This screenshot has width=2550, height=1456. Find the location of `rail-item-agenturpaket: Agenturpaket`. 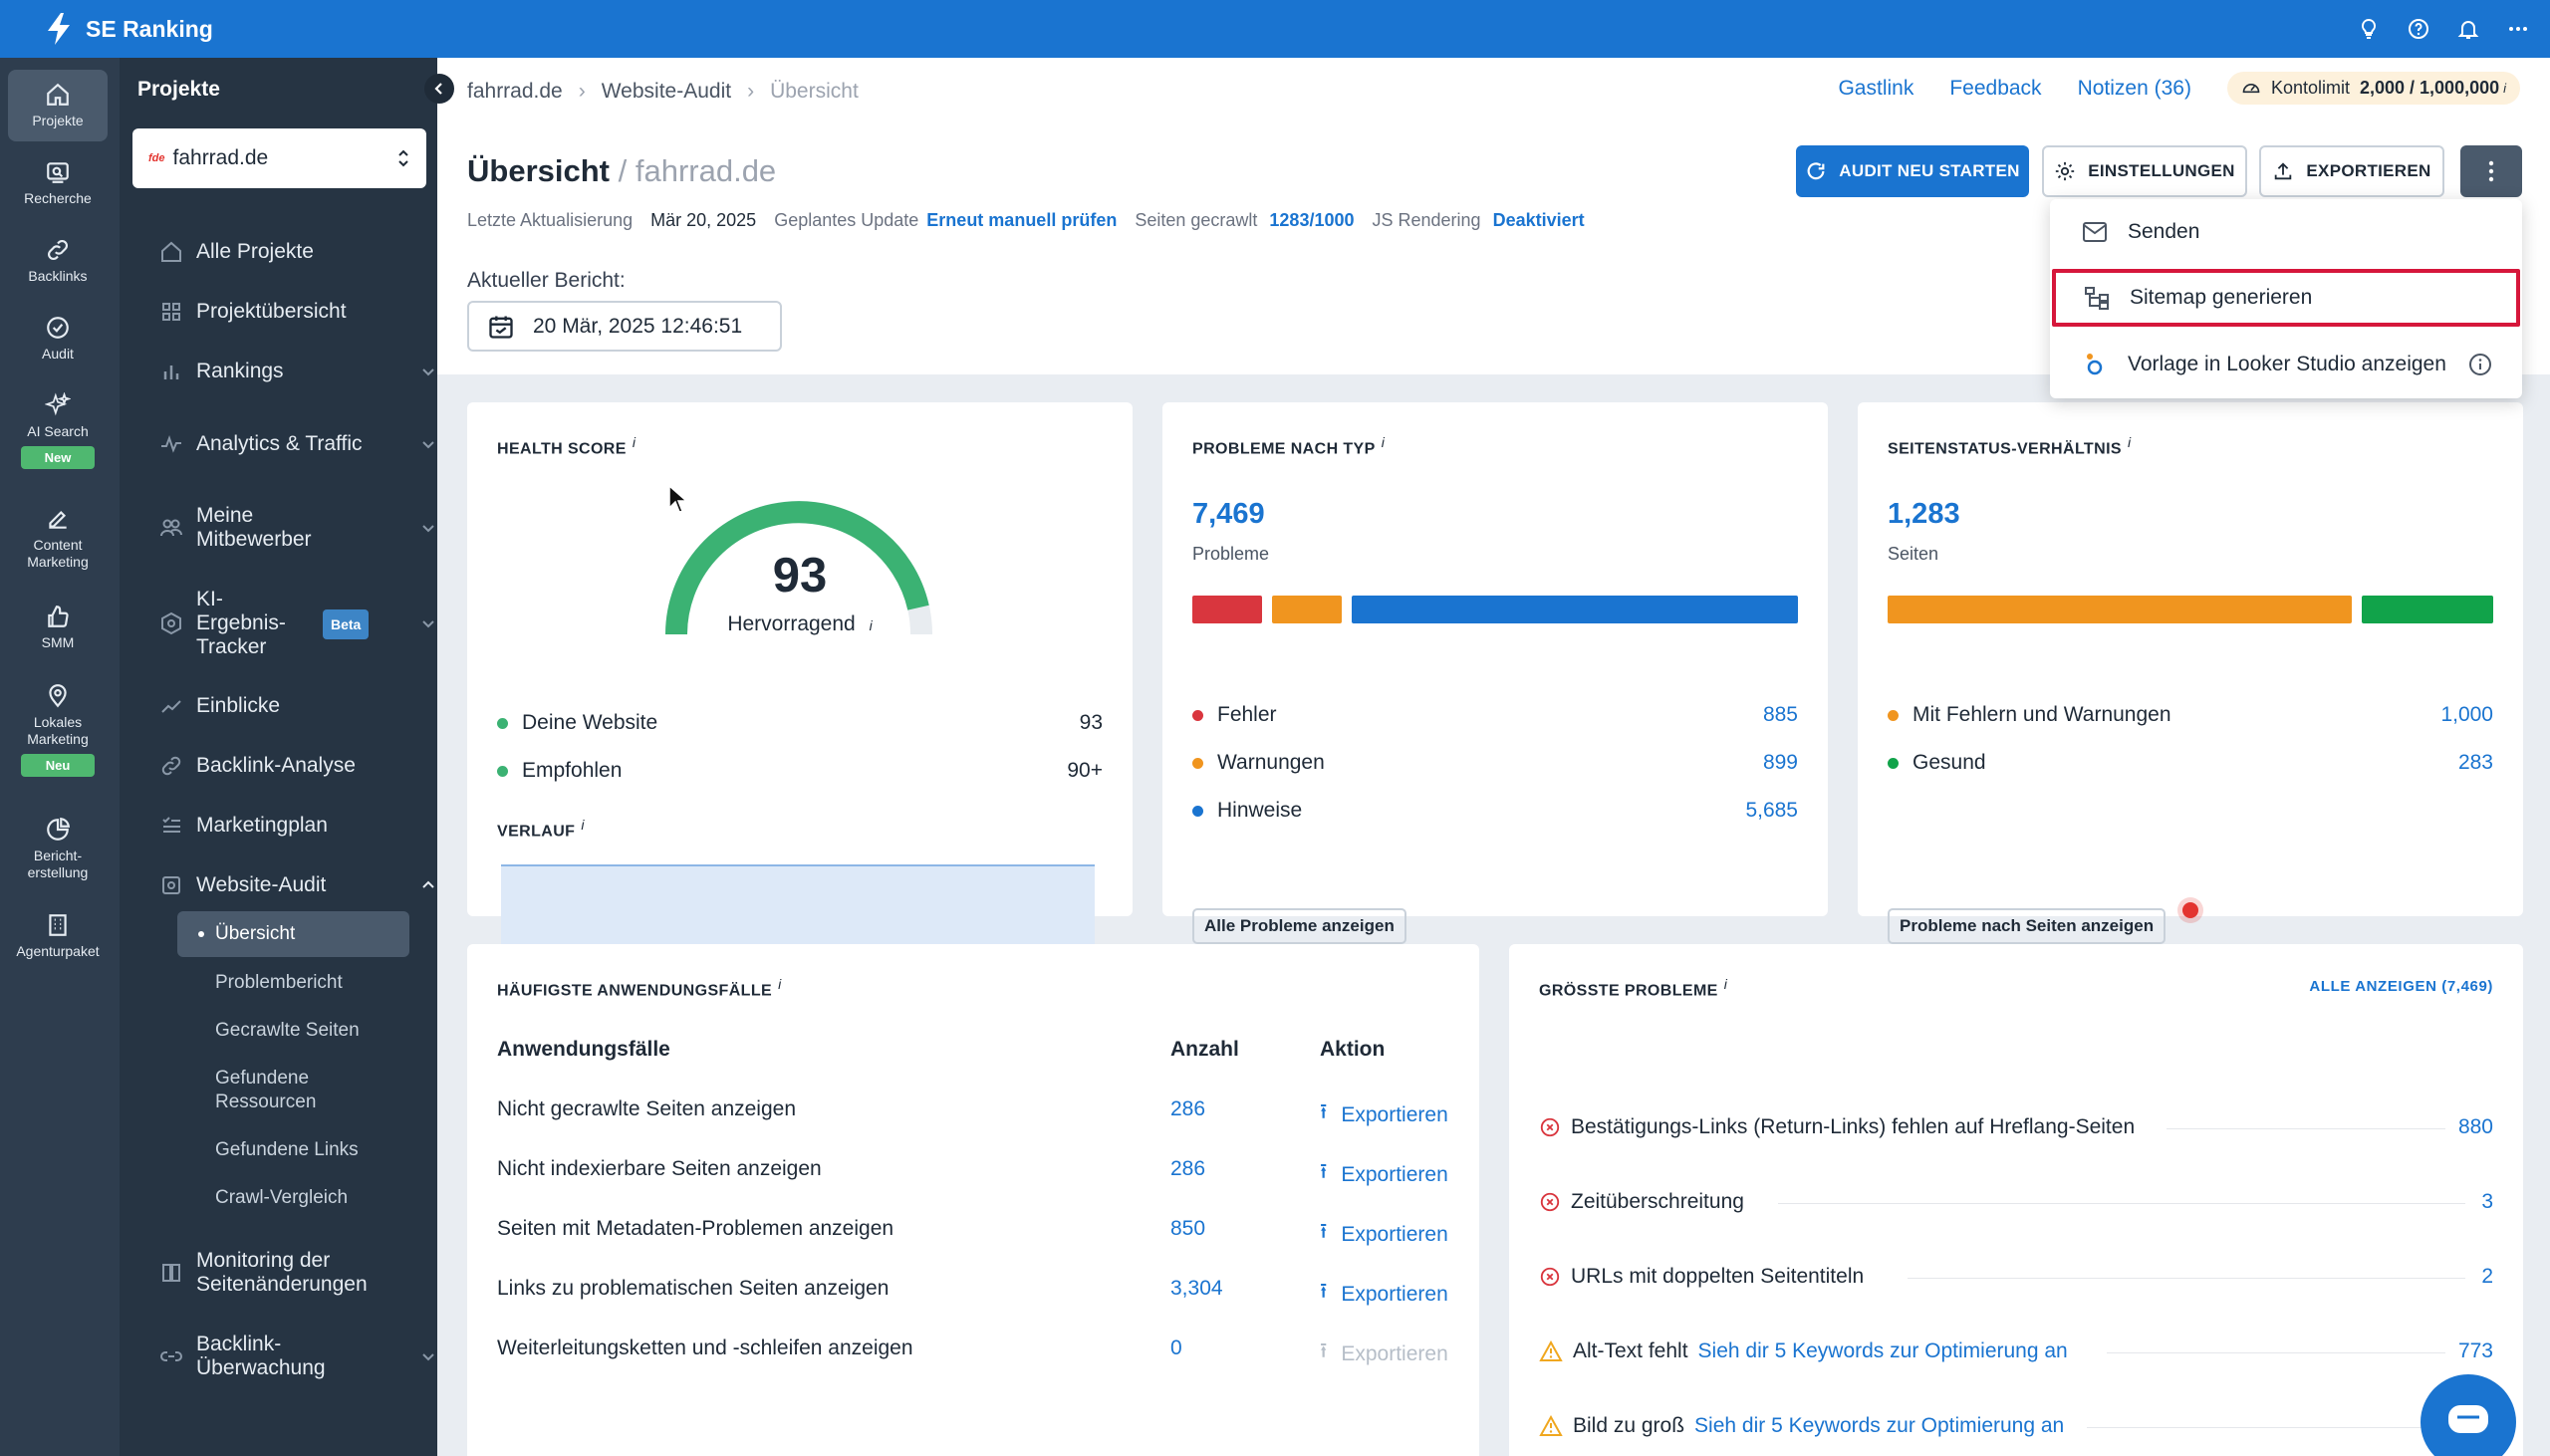

rail-item-agenturpaket: Agenturpaket is located at coordinates (58, 936).